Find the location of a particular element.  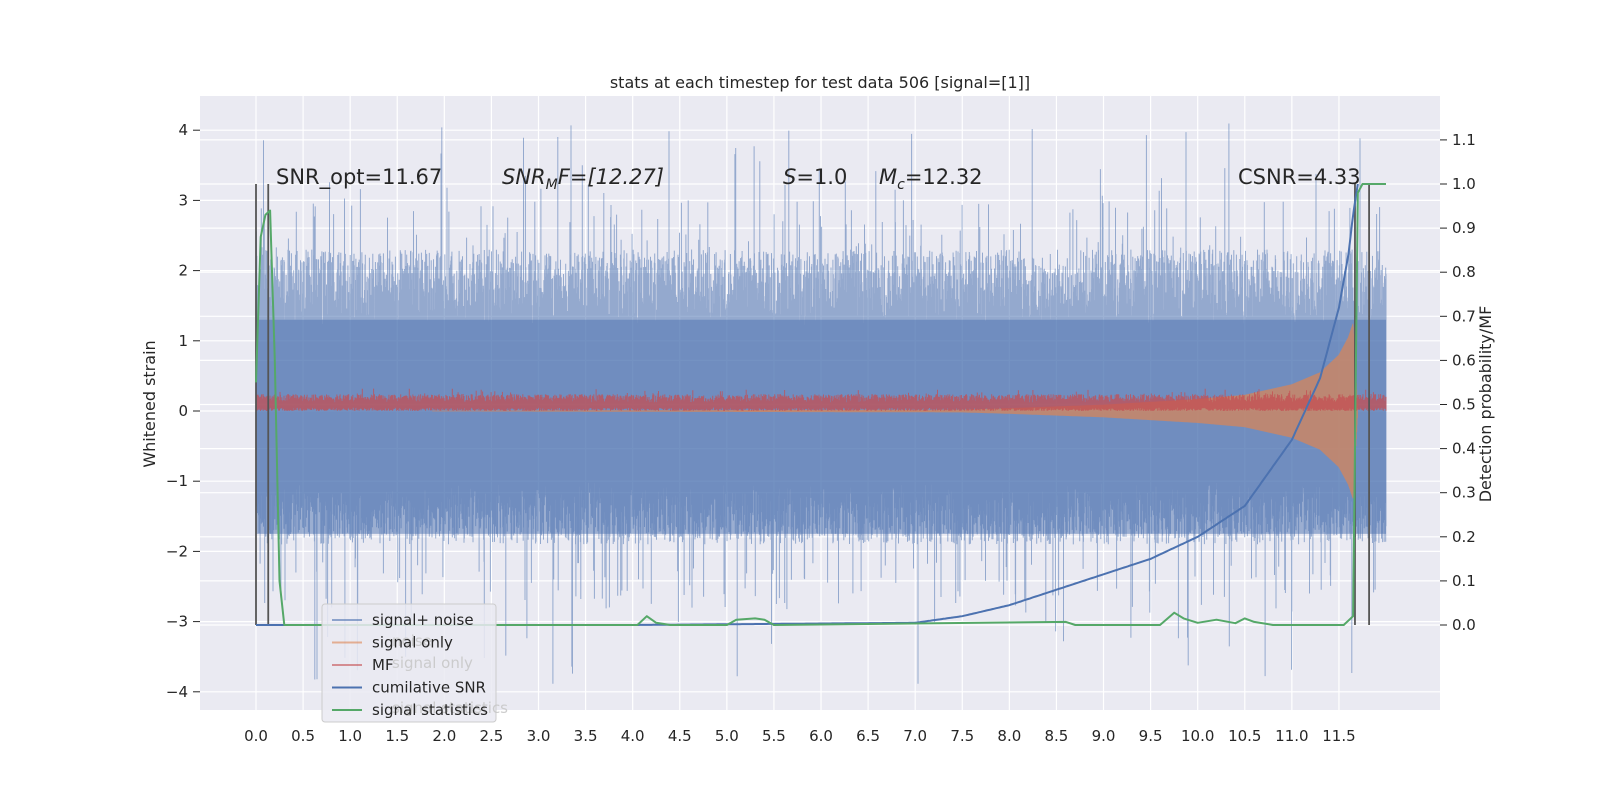

y-right-tick-label: 0.6 is located at coordinates (1464, 360).